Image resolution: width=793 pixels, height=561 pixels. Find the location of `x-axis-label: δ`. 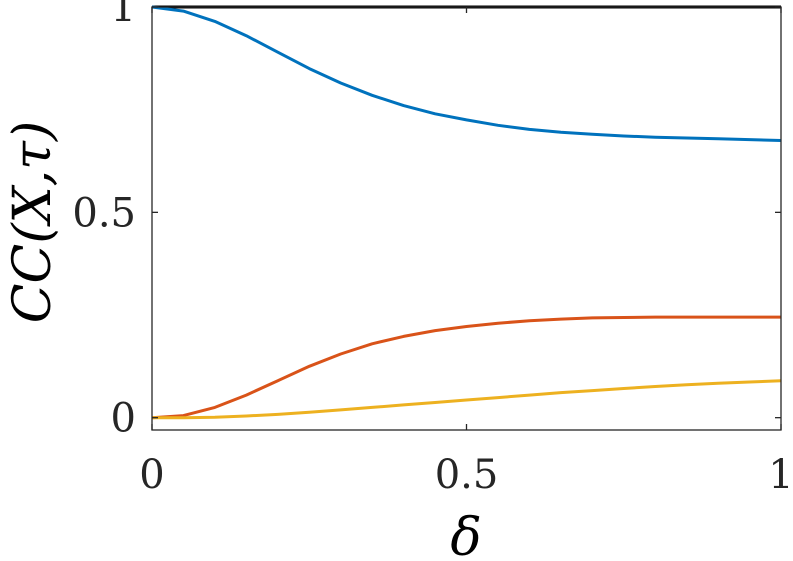

x-axis-label: δ is located at coordinates (465, 534).